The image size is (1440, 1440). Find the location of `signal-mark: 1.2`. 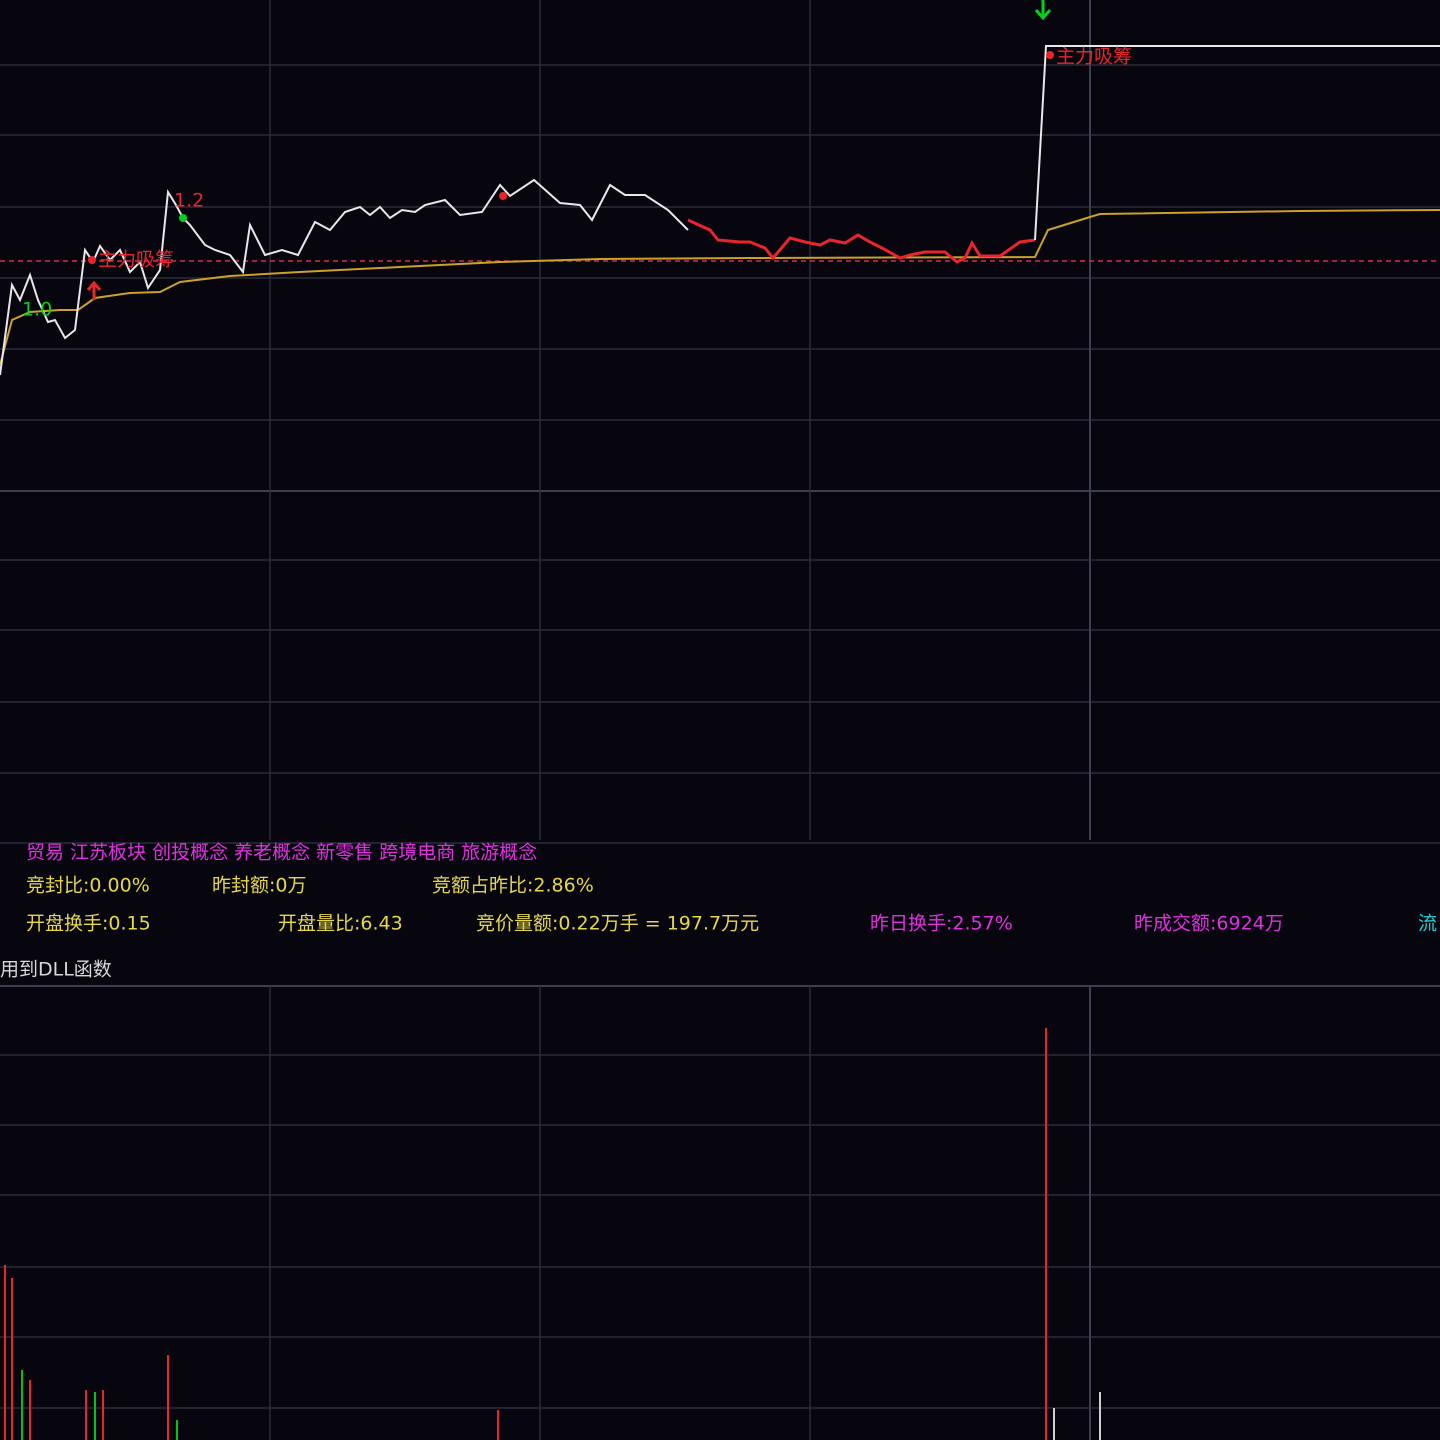

signal-mark: 1.2 is located at coordinates (189, 201).